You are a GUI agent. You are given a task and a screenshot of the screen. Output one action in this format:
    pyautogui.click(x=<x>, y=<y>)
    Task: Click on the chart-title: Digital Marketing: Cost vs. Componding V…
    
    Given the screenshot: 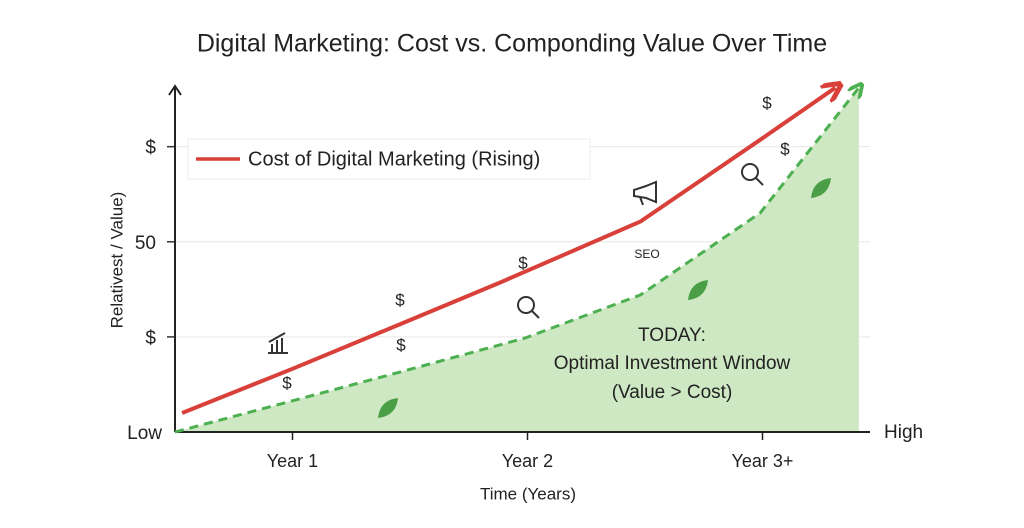 What is the action you would take?
    pyautogui.click(x=512, y=44)
    